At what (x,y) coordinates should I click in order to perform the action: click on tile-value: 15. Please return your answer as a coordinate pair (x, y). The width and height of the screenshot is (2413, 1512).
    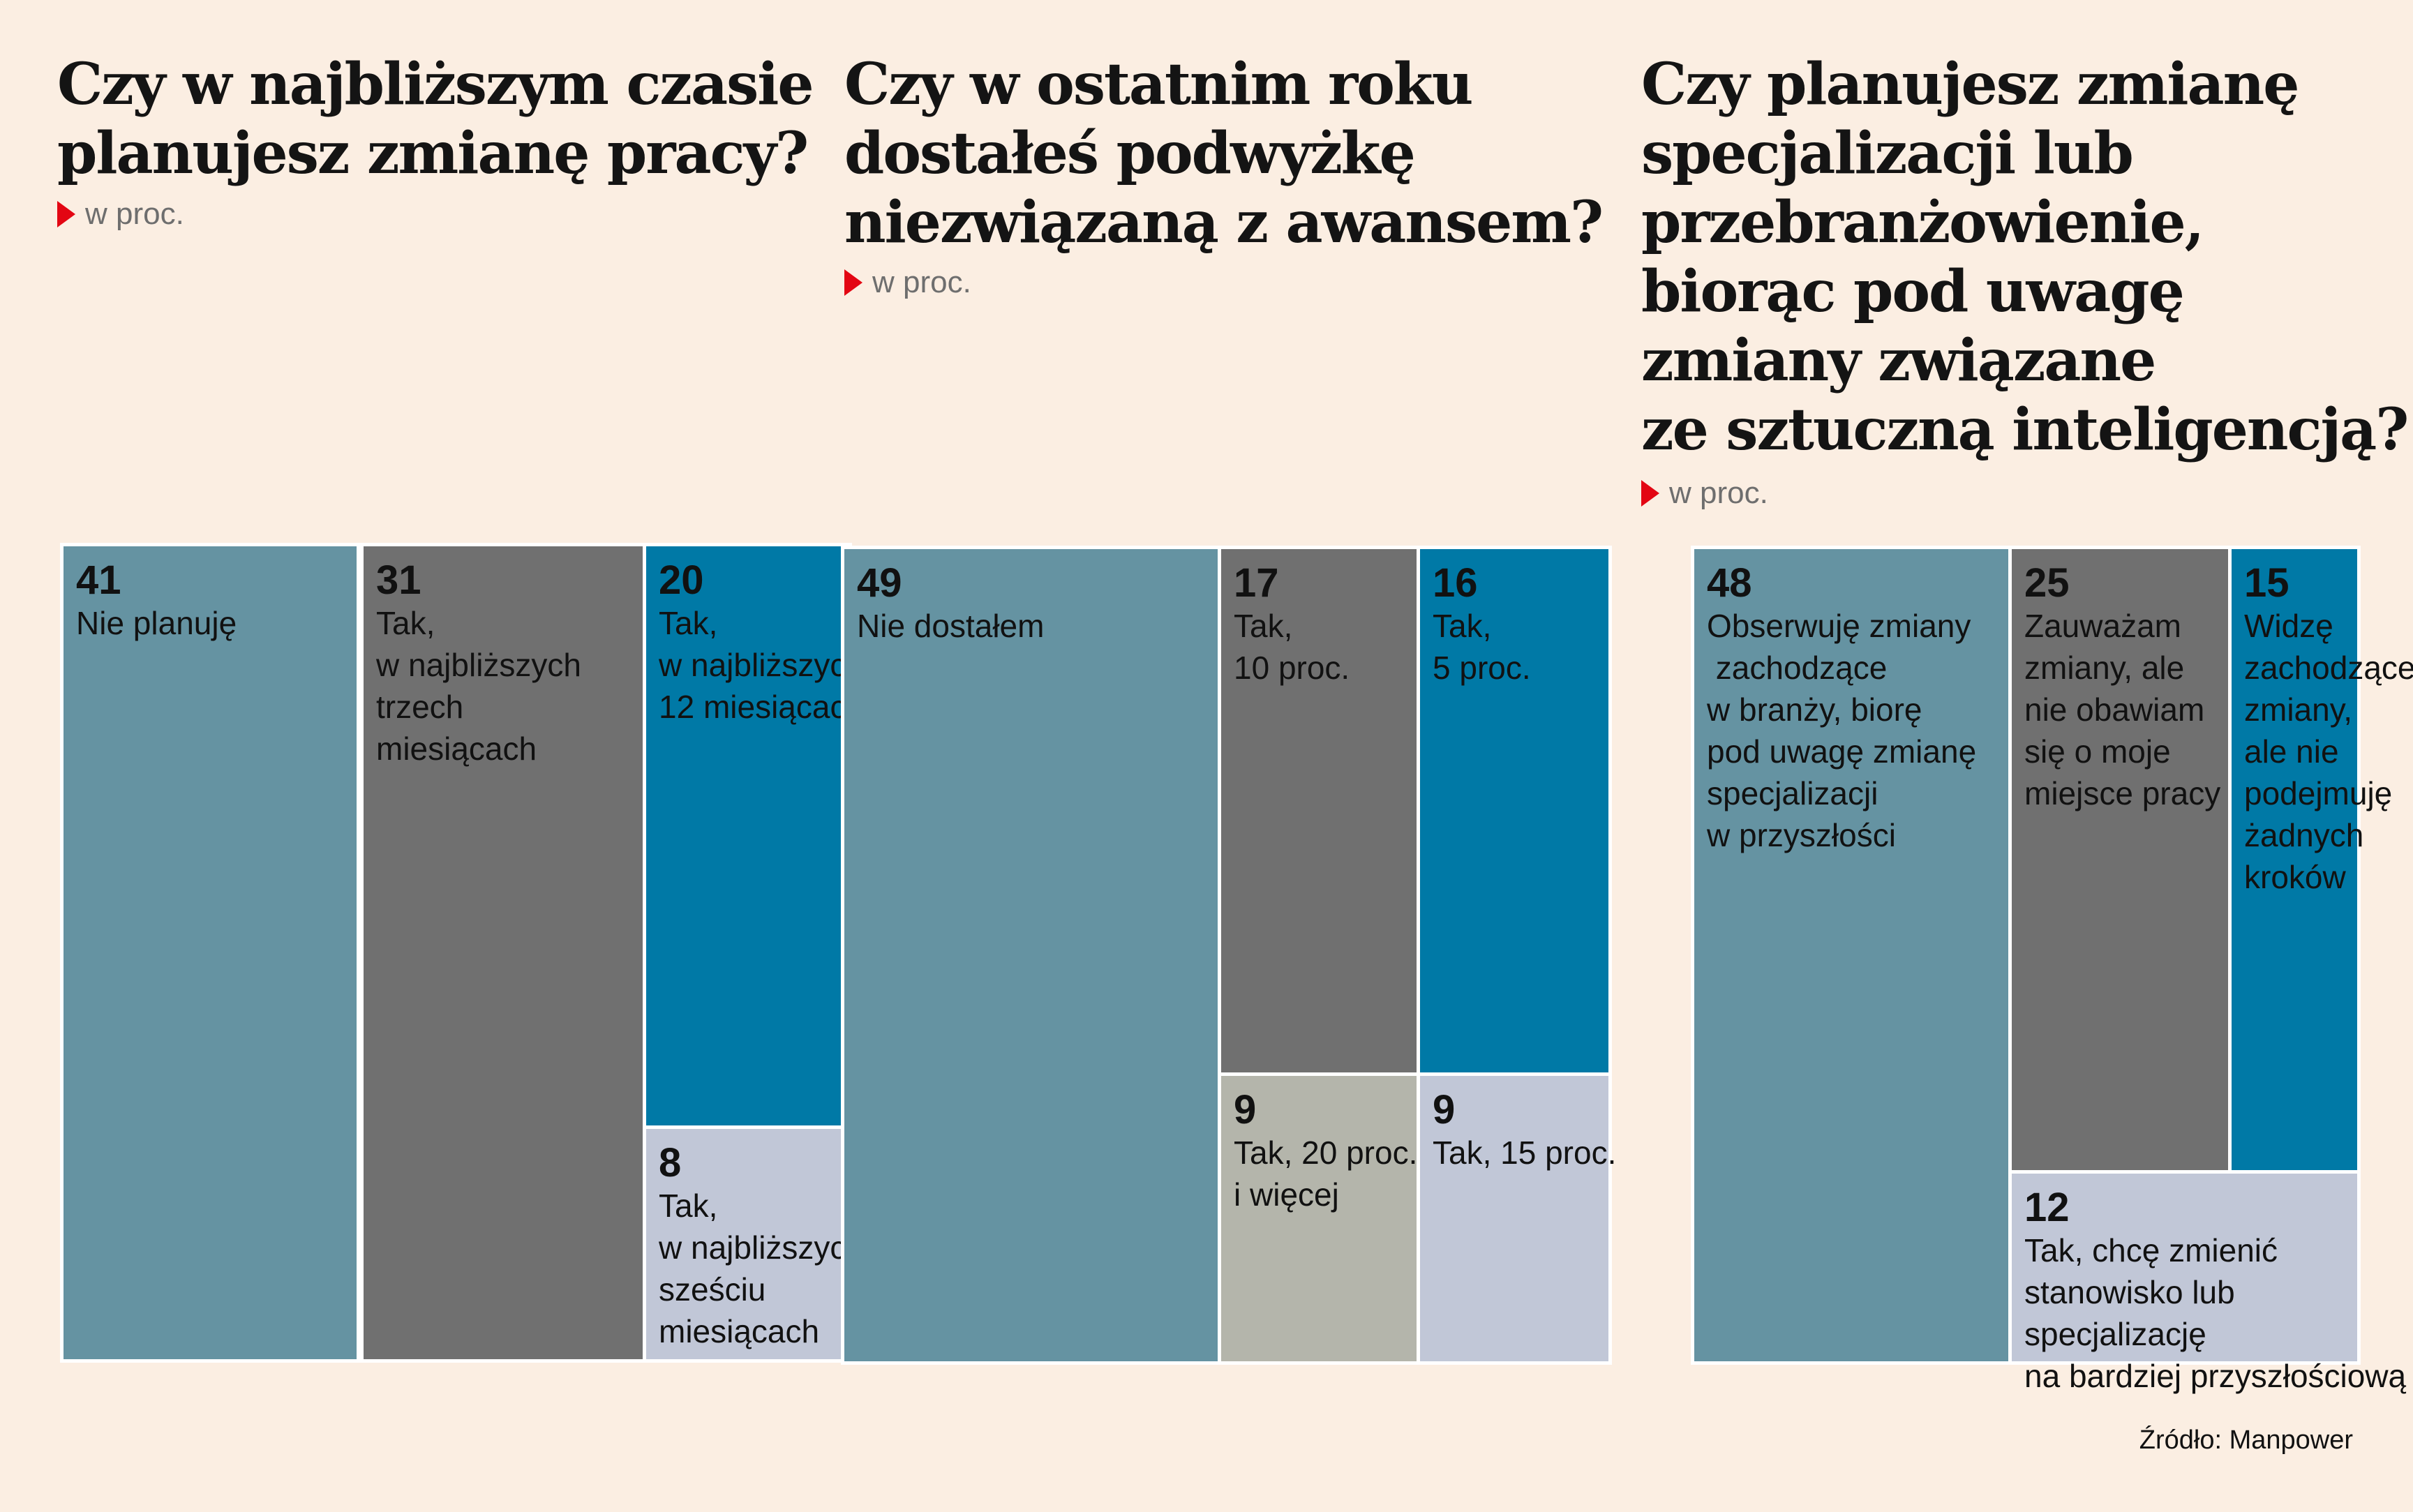
    Looking at the image, I should click on (2266, 583).